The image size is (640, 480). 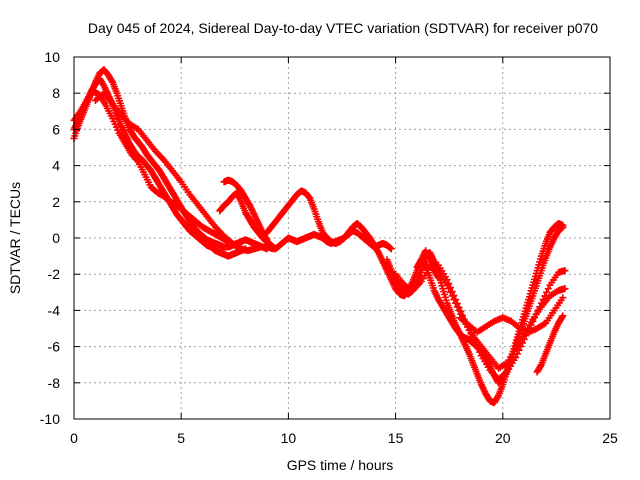 I want to click on y-tick-label: 6, so click(x=56, y=129).